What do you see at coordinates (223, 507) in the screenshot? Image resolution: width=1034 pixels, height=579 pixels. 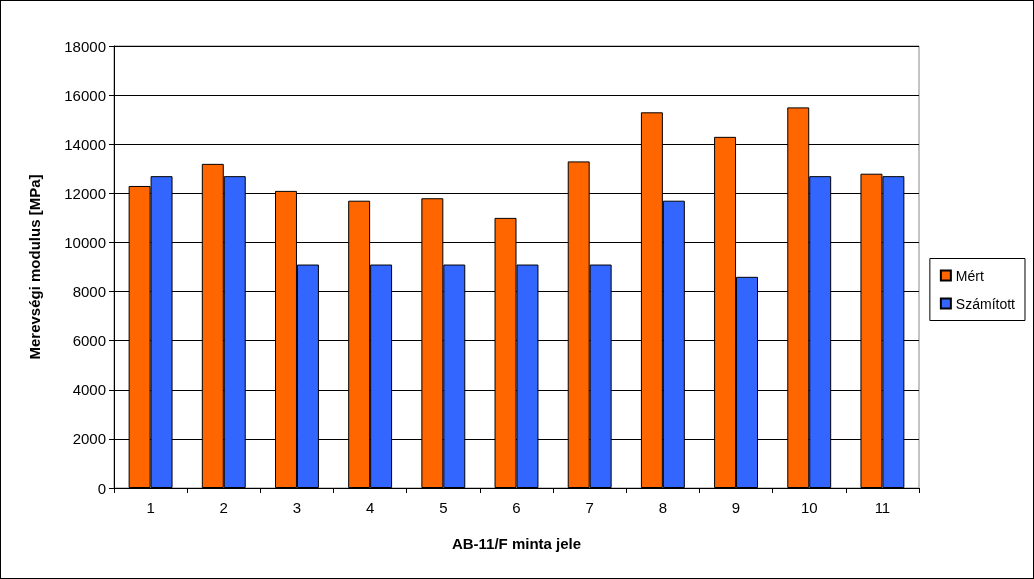 I see `x-tick-label: 2` at bounding box center [223, 507].